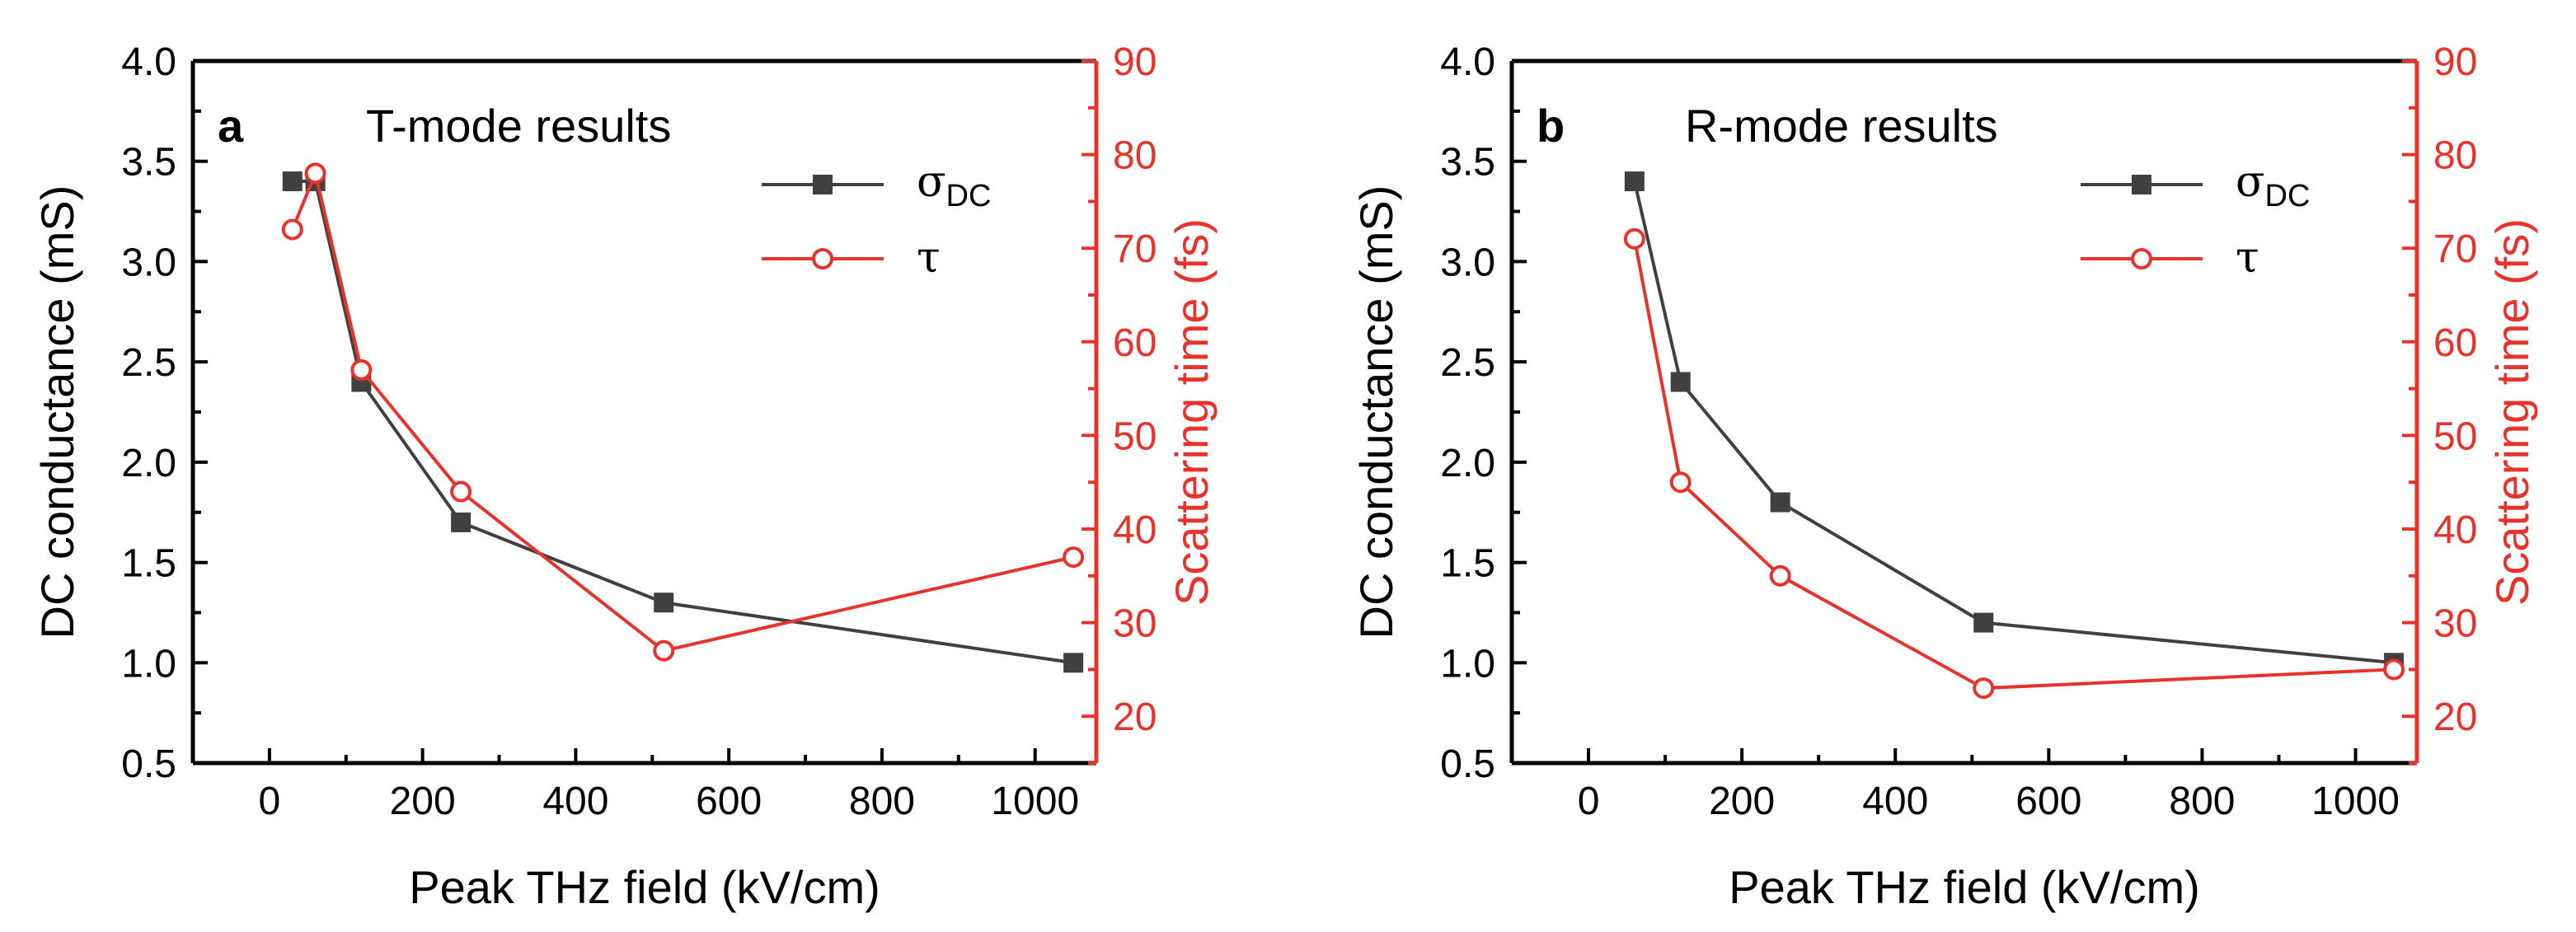  I want to click on panel-b-y2-tick-label: 70, so click(2455, 249).